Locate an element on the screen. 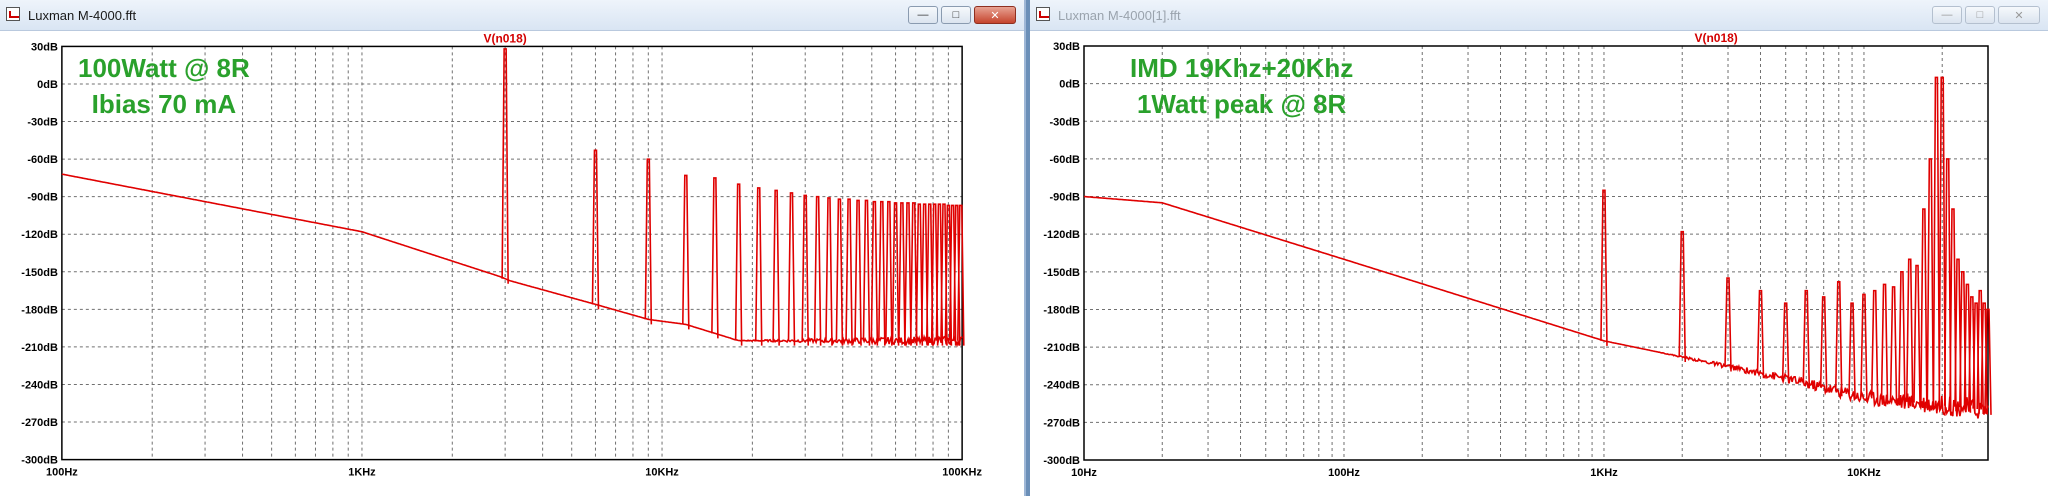 This screenshot has height=496, width=2048. window-title: Luxman M-4000[1].fft is located at coordinates (1119, 15).